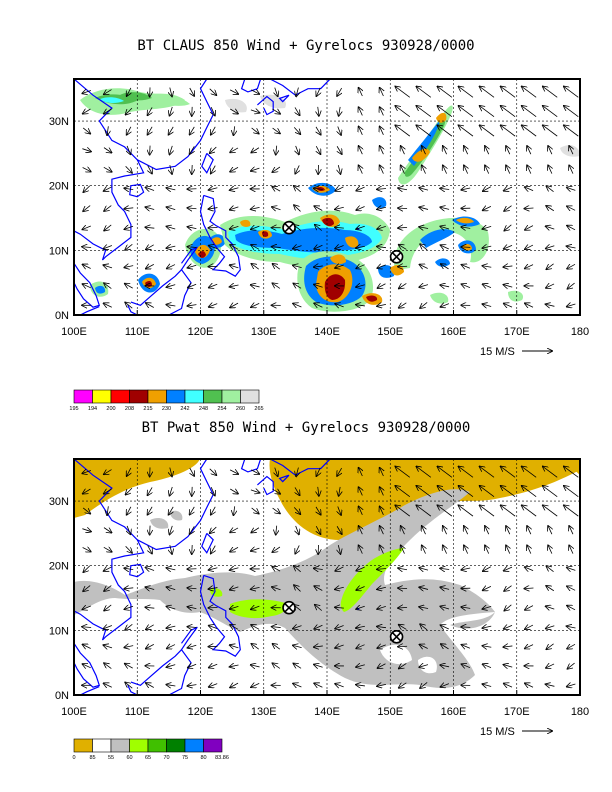 The image size is (612, 792). I want to click on gyre-location-marker, so click(396, 637).